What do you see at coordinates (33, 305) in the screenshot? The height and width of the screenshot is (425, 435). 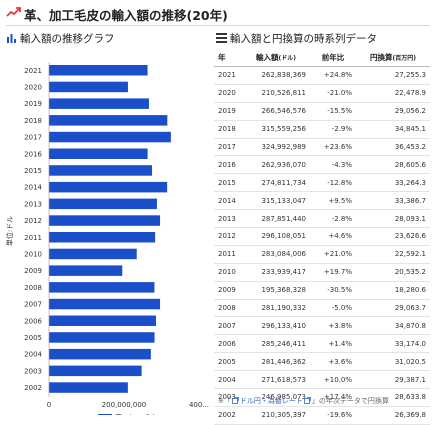 I see `y-tick-label: 2007` at bounding box center [33, 305].